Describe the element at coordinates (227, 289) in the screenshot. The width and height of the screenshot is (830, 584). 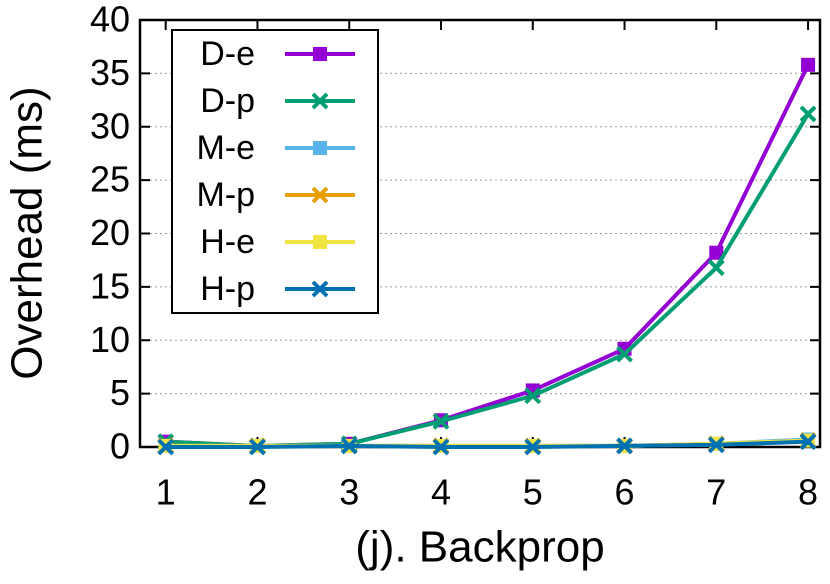
I see `legend-label: H-p` at that location.